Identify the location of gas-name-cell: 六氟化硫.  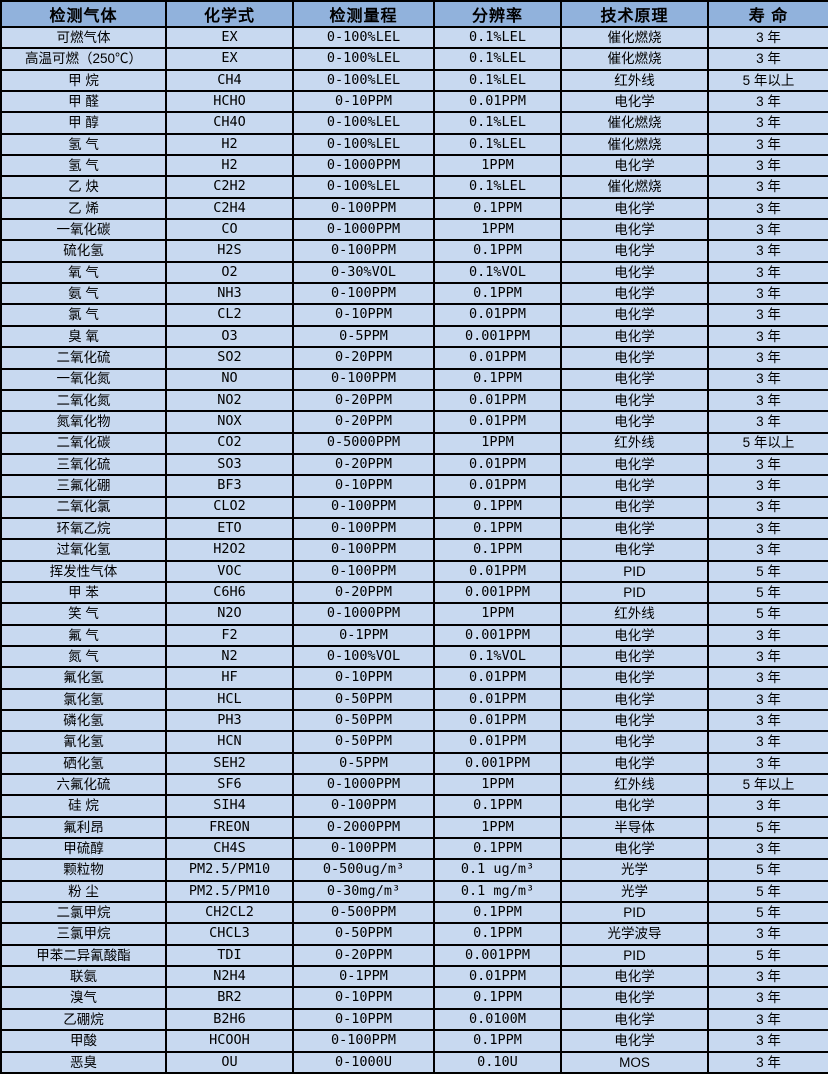
(83, 785).